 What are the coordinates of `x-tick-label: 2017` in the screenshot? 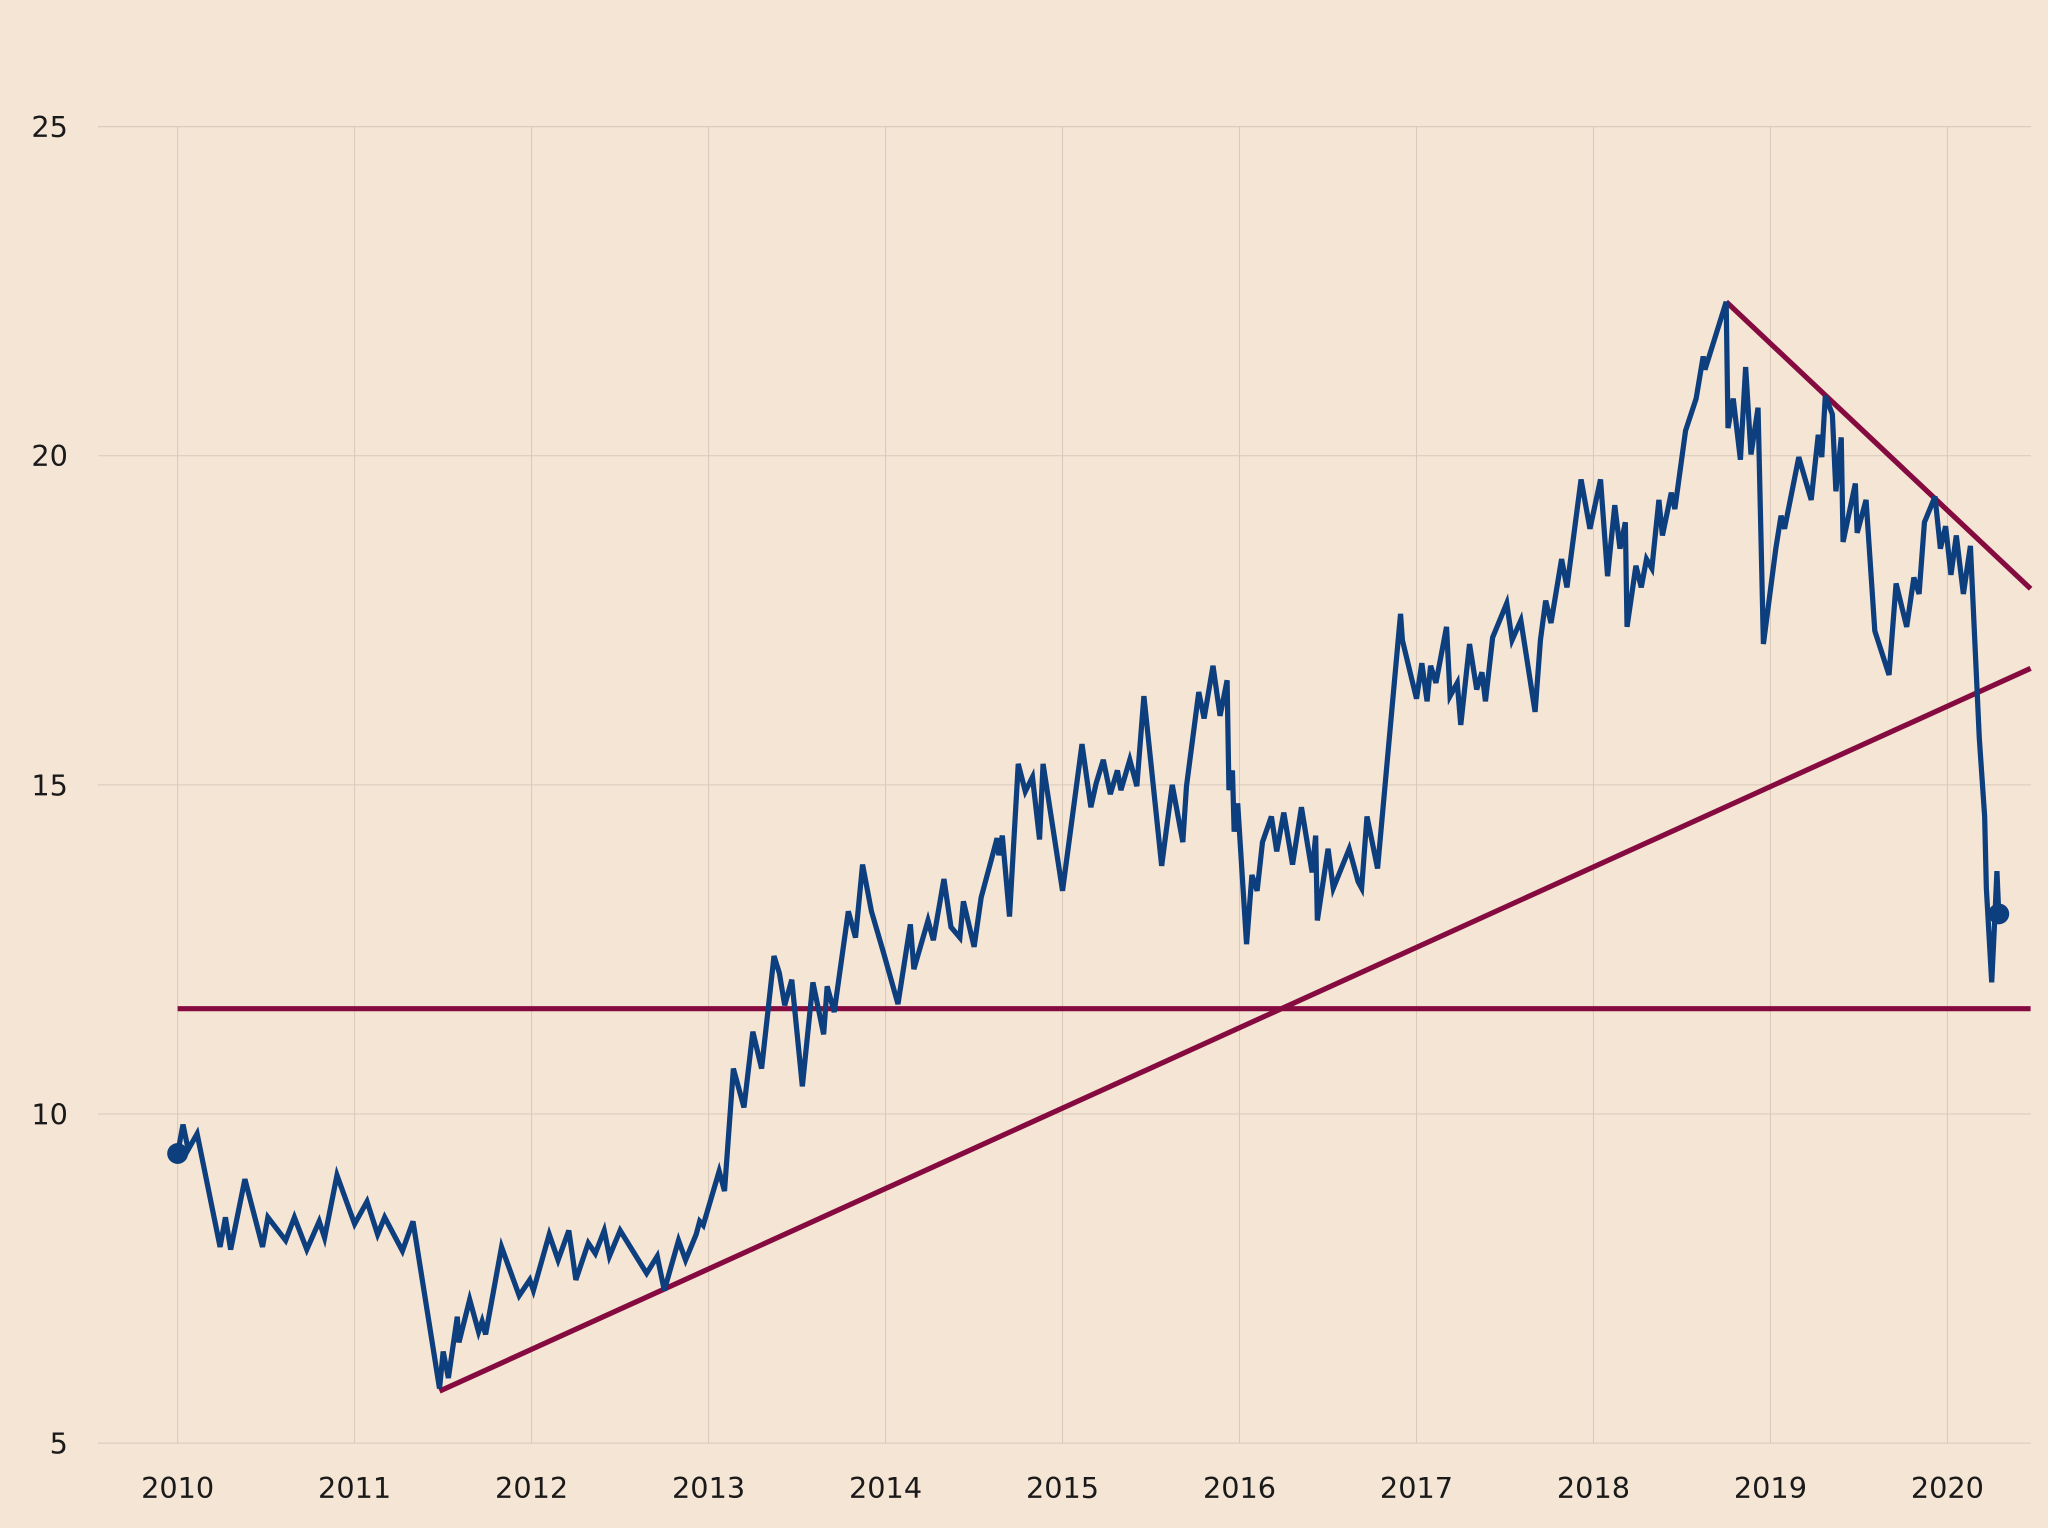 It's located at (1416, 1488).